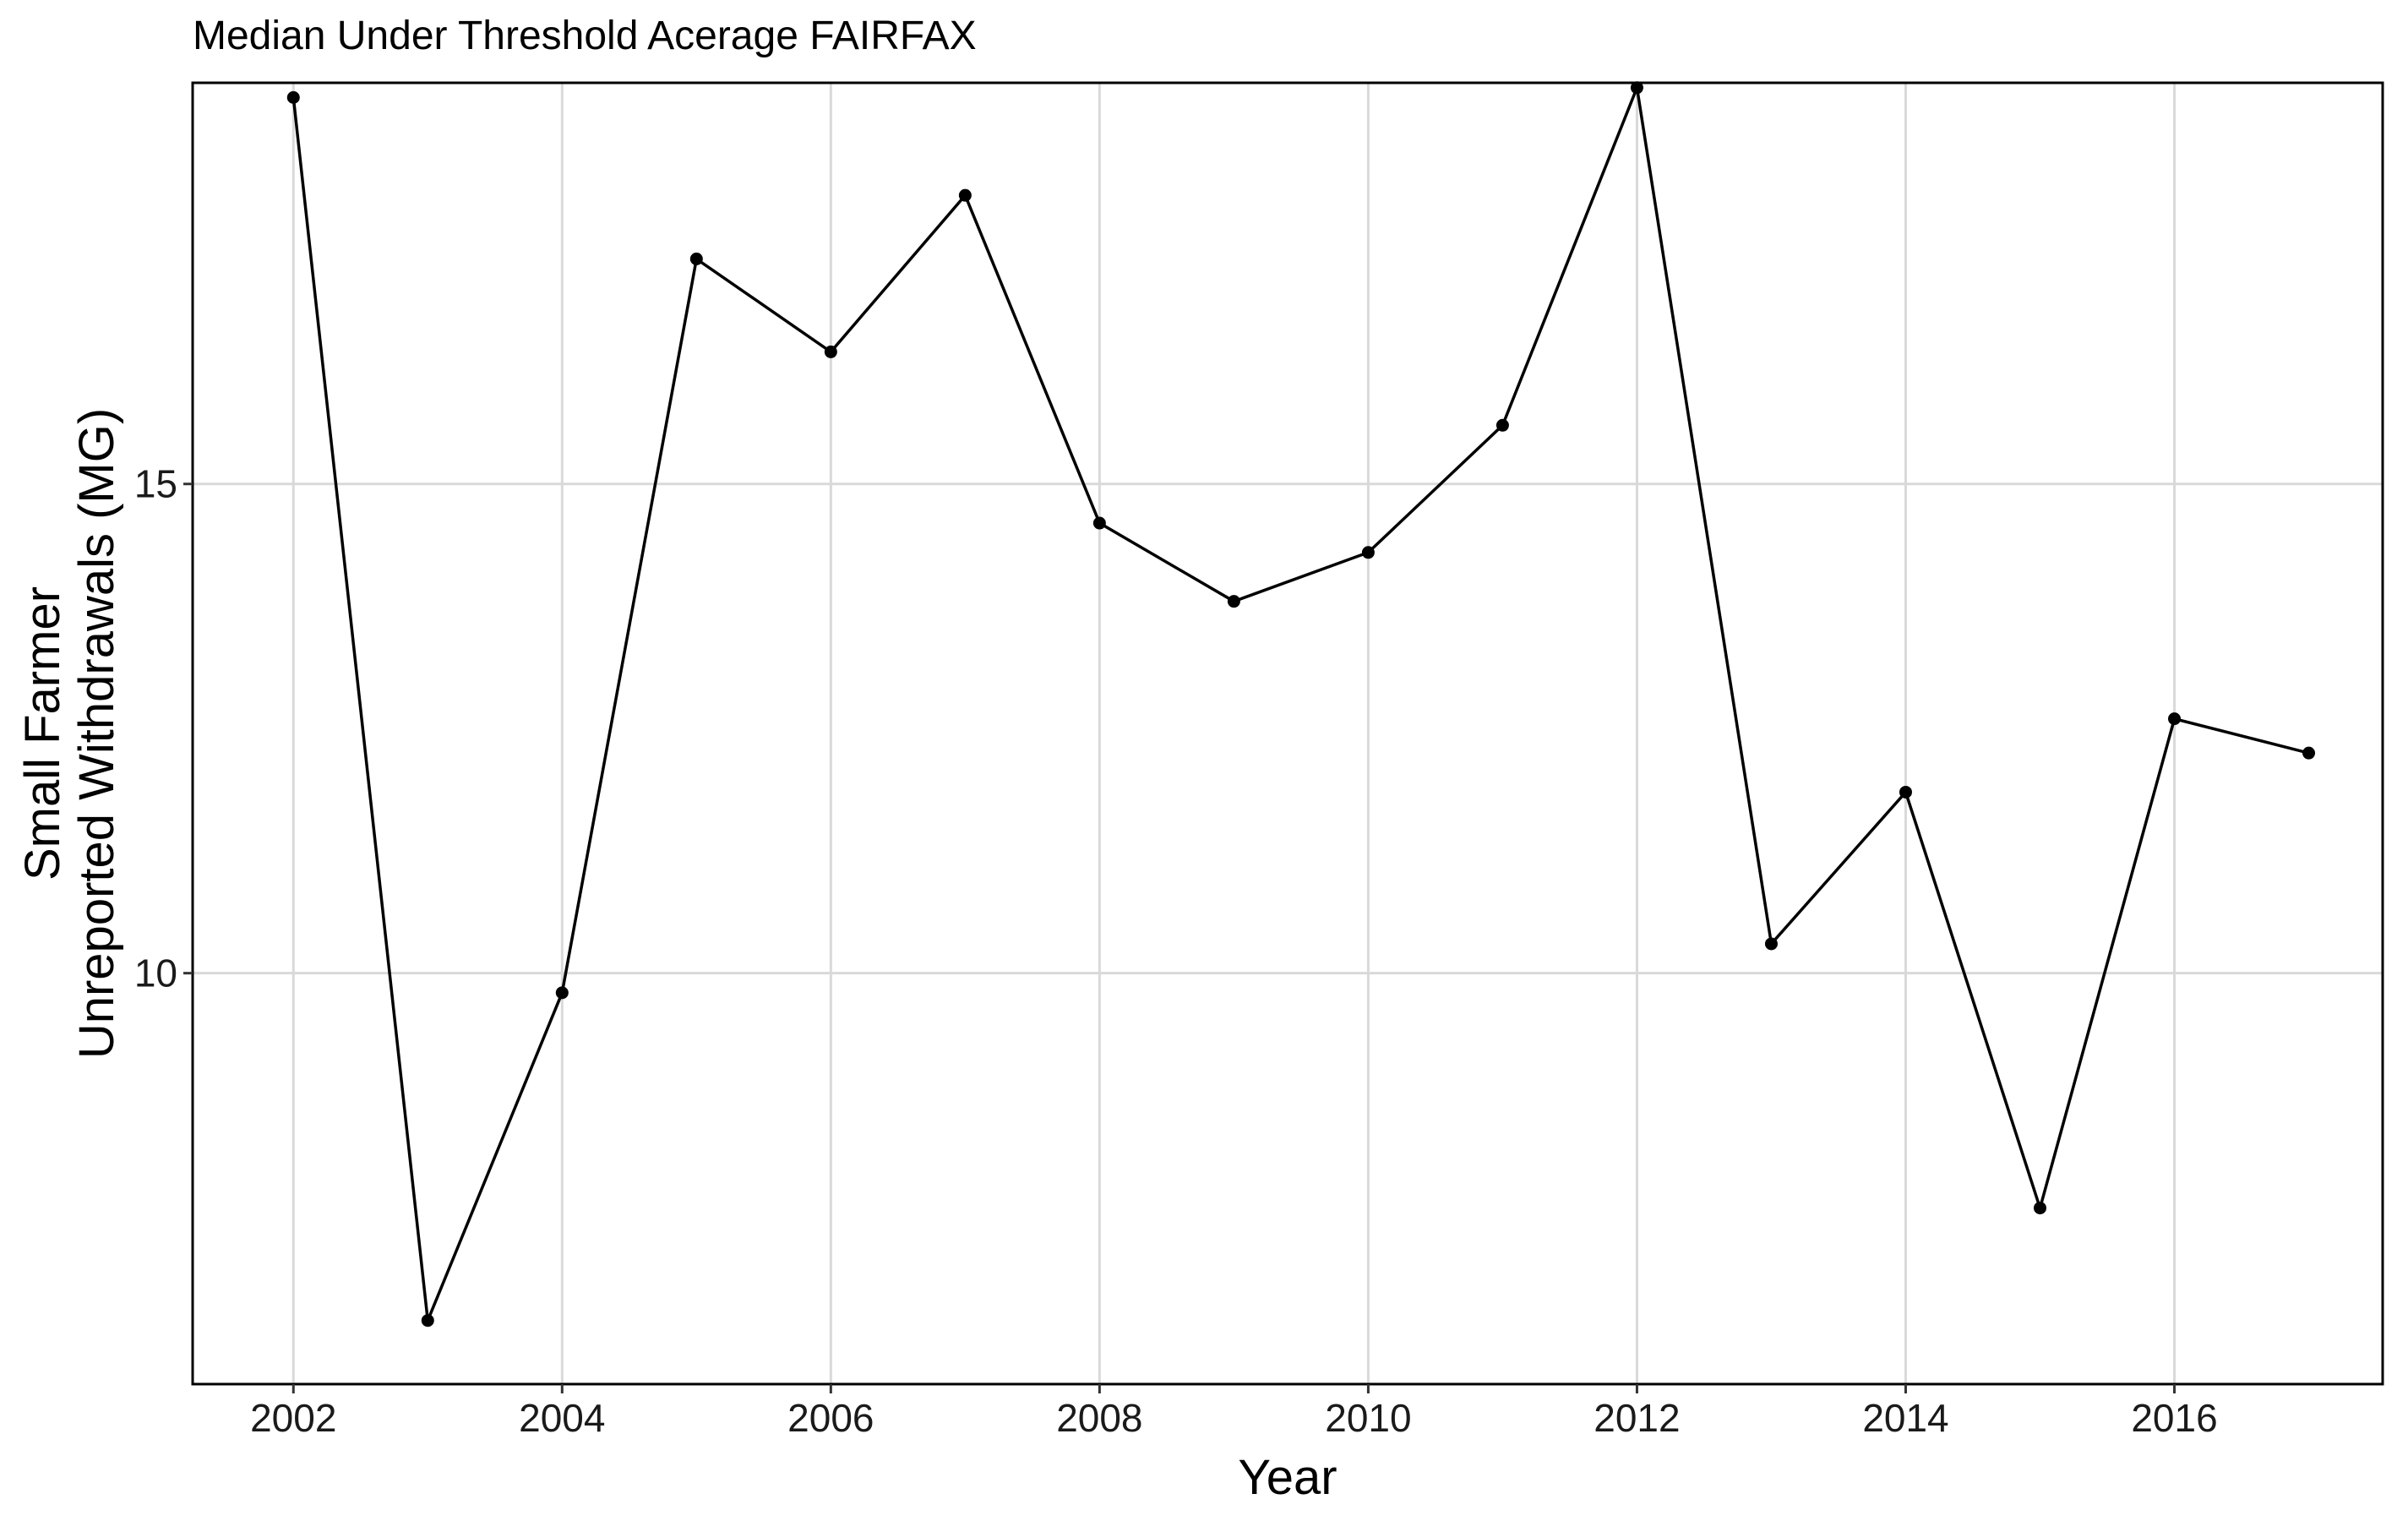 The height and width of the screenshot is (1521, 2408). I want to click on x-axis-title: Year, so click(1288, 1477).